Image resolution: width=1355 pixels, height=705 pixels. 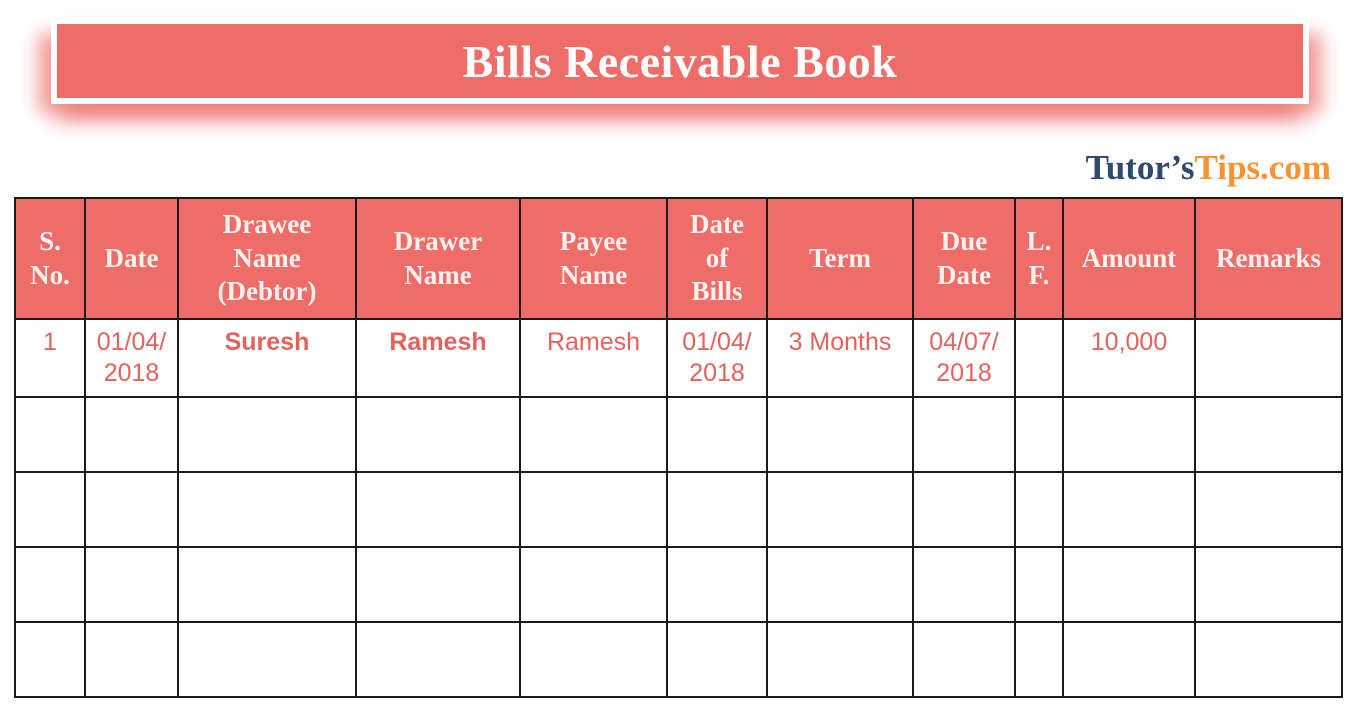 What do you see at coordinates (1039, 584) in the screenshot?
I see `cell-lf-row4` at bounding box center [1039, 584].